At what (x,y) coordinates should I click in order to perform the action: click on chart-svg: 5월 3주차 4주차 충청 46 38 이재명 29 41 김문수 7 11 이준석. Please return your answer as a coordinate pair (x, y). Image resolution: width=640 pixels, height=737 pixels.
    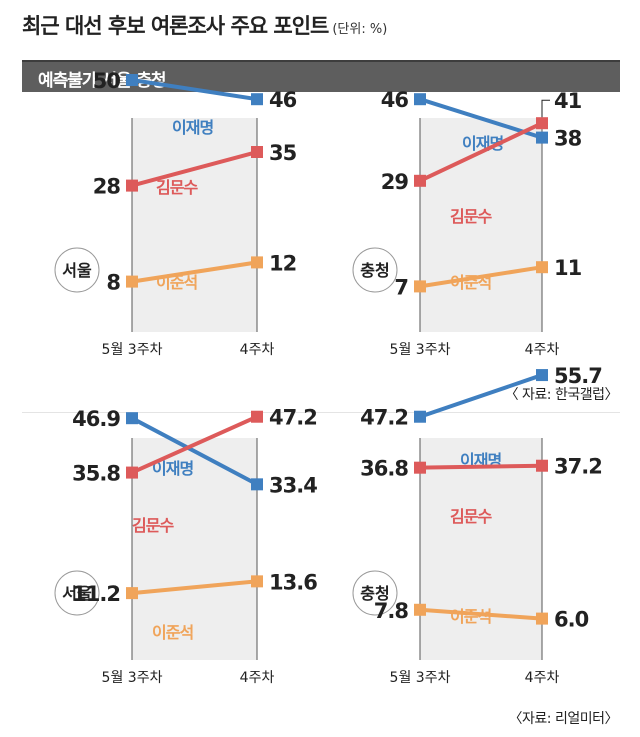
    Looking at the image, I should click on (467, 223).